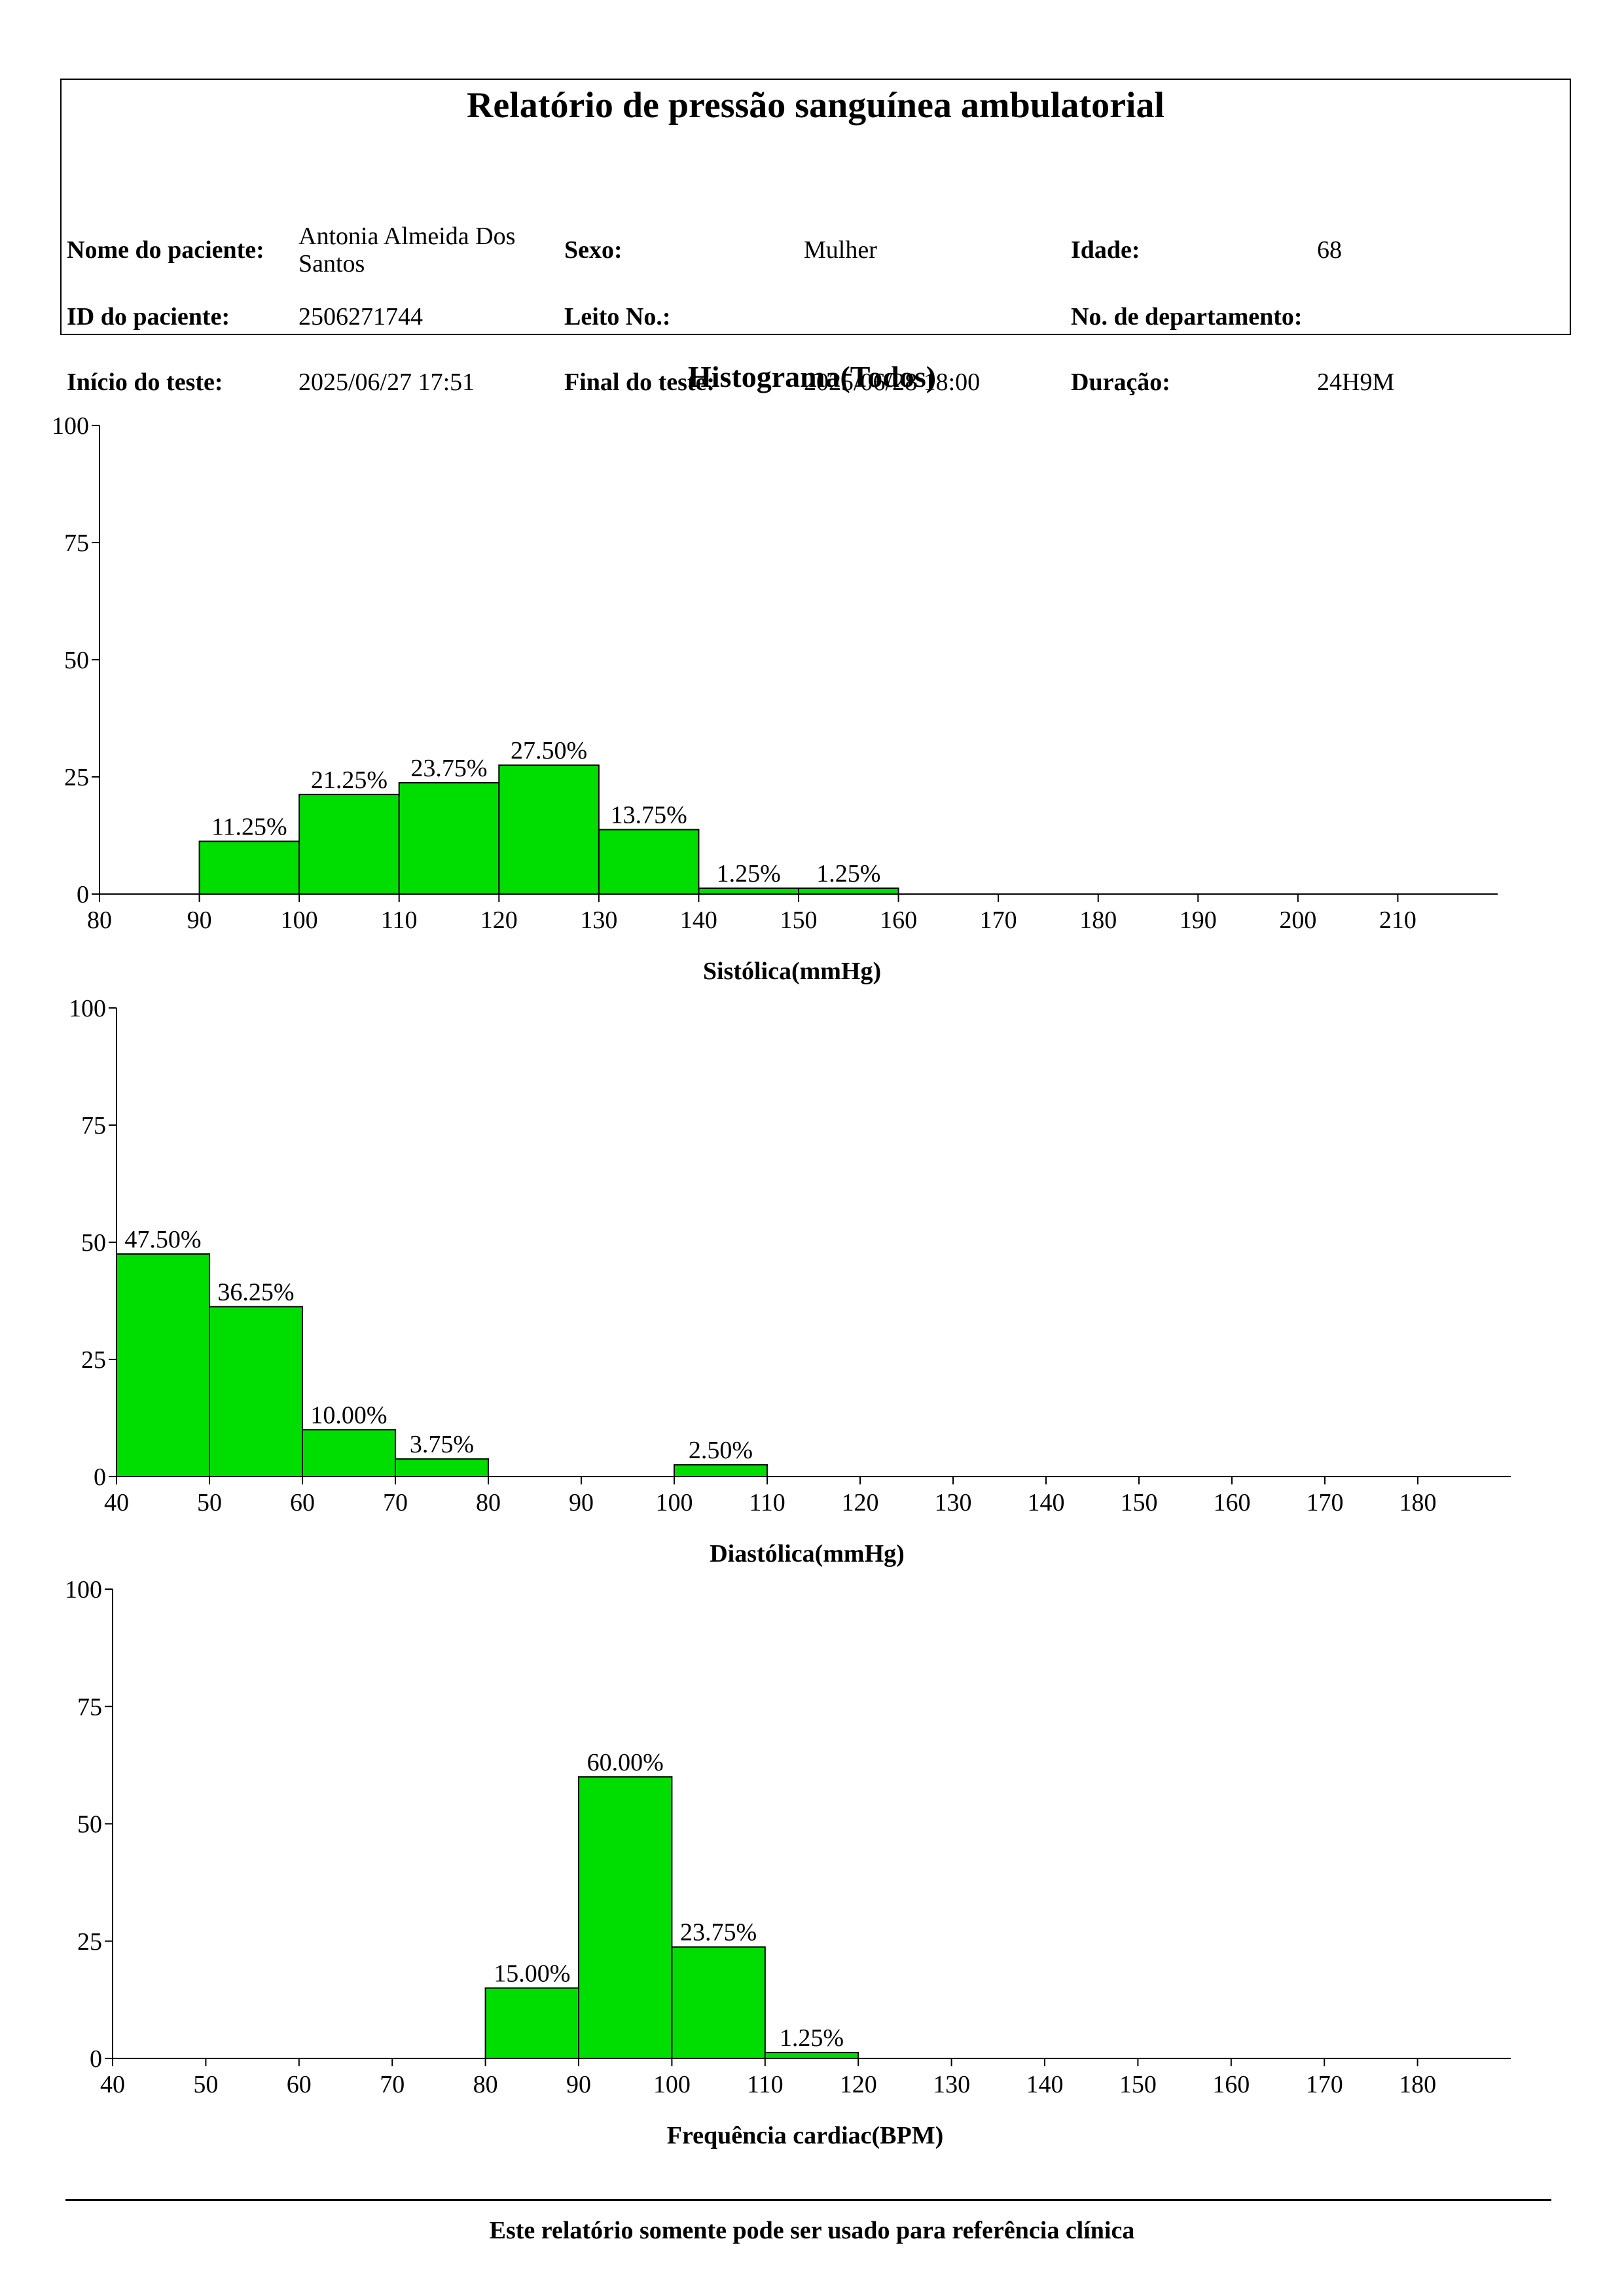 The width and height of the screenshot is (1624, 2296). What do you see at coordinates (1045, 2084) in the screenshot?
I see `x-tick-label: 140` at bounding box center [1045, 2084].